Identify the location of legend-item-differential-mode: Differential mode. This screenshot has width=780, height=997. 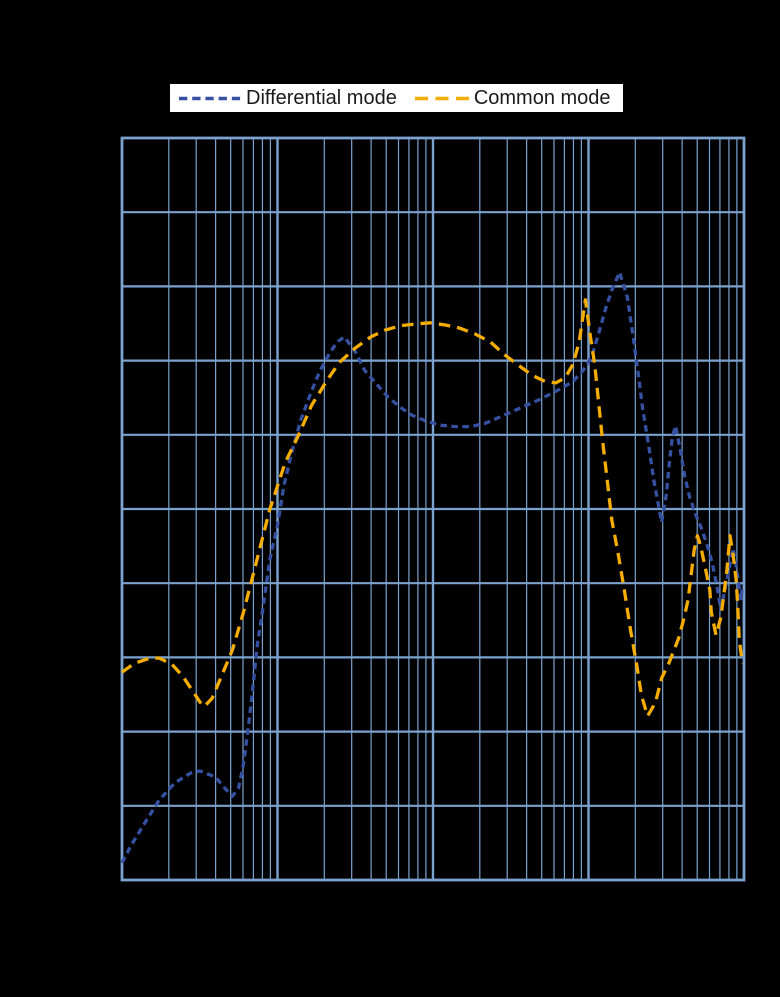
(287, 98).